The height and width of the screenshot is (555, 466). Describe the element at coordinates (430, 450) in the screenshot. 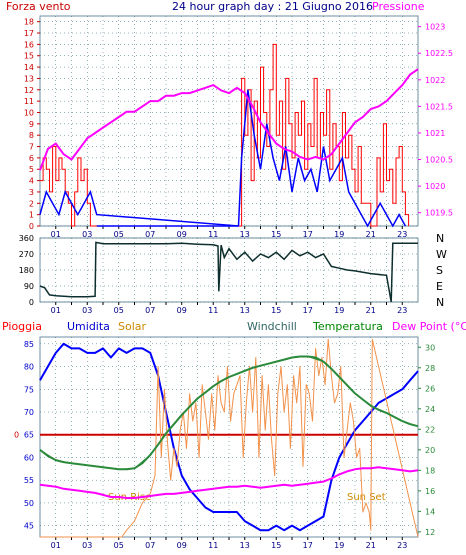

I see `temperature-tick-label: 20` at that location.